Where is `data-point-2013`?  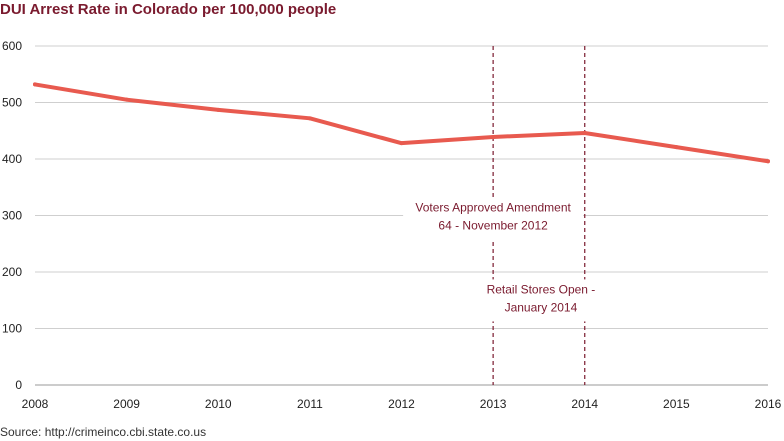 data-point-2013 is located at coordinates (493, 136).